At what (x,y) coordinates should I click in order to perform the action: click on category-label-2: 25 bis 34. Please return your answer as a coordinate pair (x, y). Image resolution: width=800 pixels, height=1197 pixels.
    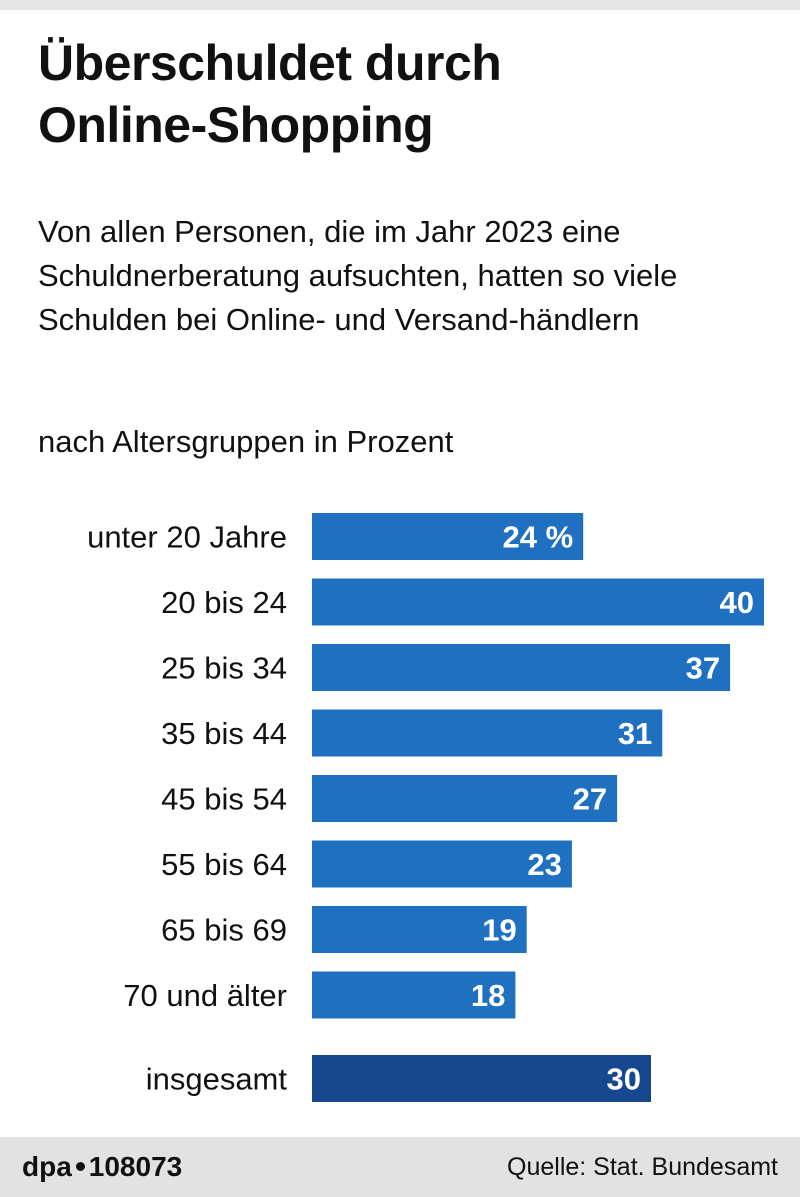
    Looking at the image, I should click on (224, 668).